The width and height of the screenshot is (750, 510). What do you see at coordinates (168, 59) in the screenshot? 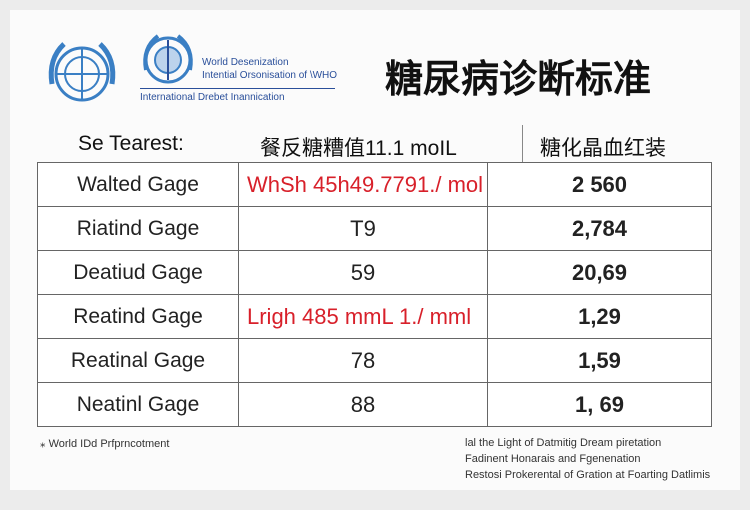
I see `who-logo` at bounding box center [168, 59].